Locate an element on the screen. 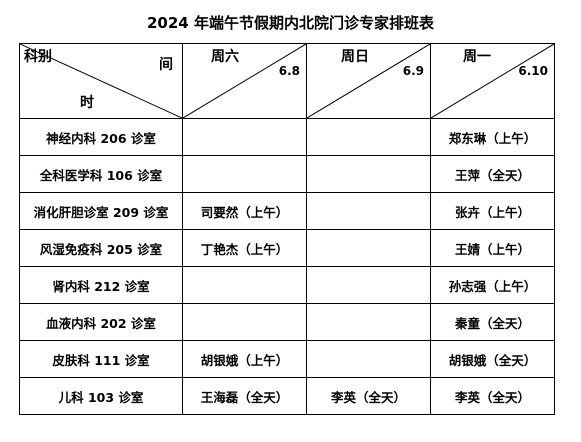 The image size is (581, 442). dept-cell: 皮肤科 111 诊室 is located at coordinates (101, 359).